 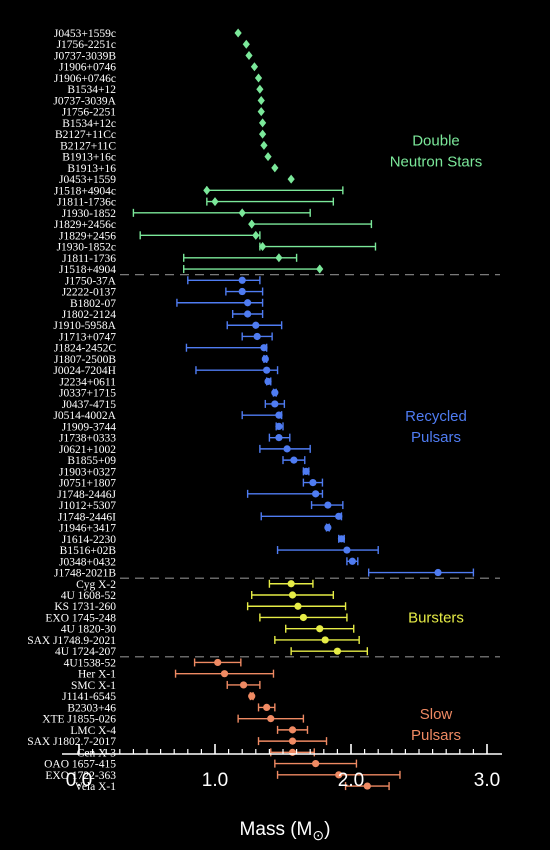 What do you see at coordinates (184, 472) in the screenshot?
I see `data-row: J1903+0327` at bounding box center [184, 472].